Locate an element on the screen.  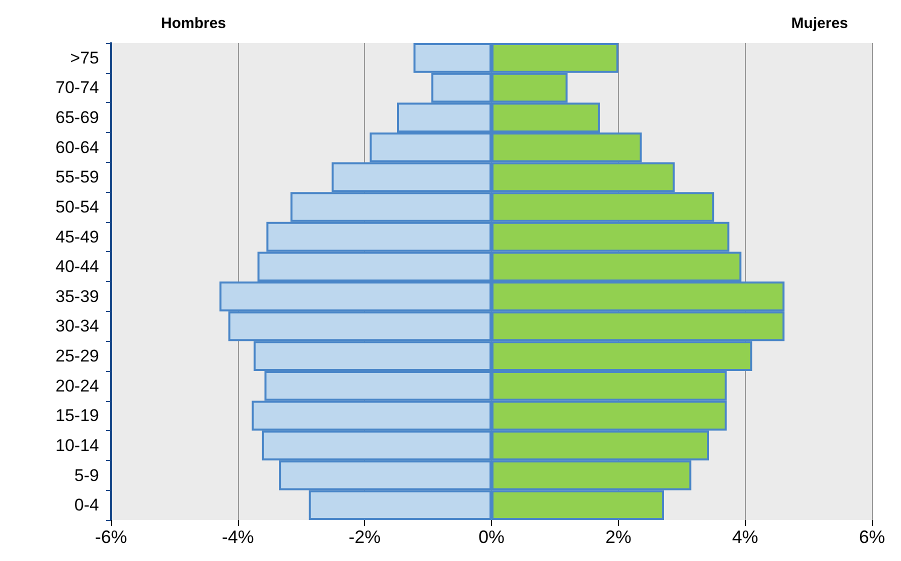
x-tick-label: 6% is located at coordinates (872, 537).